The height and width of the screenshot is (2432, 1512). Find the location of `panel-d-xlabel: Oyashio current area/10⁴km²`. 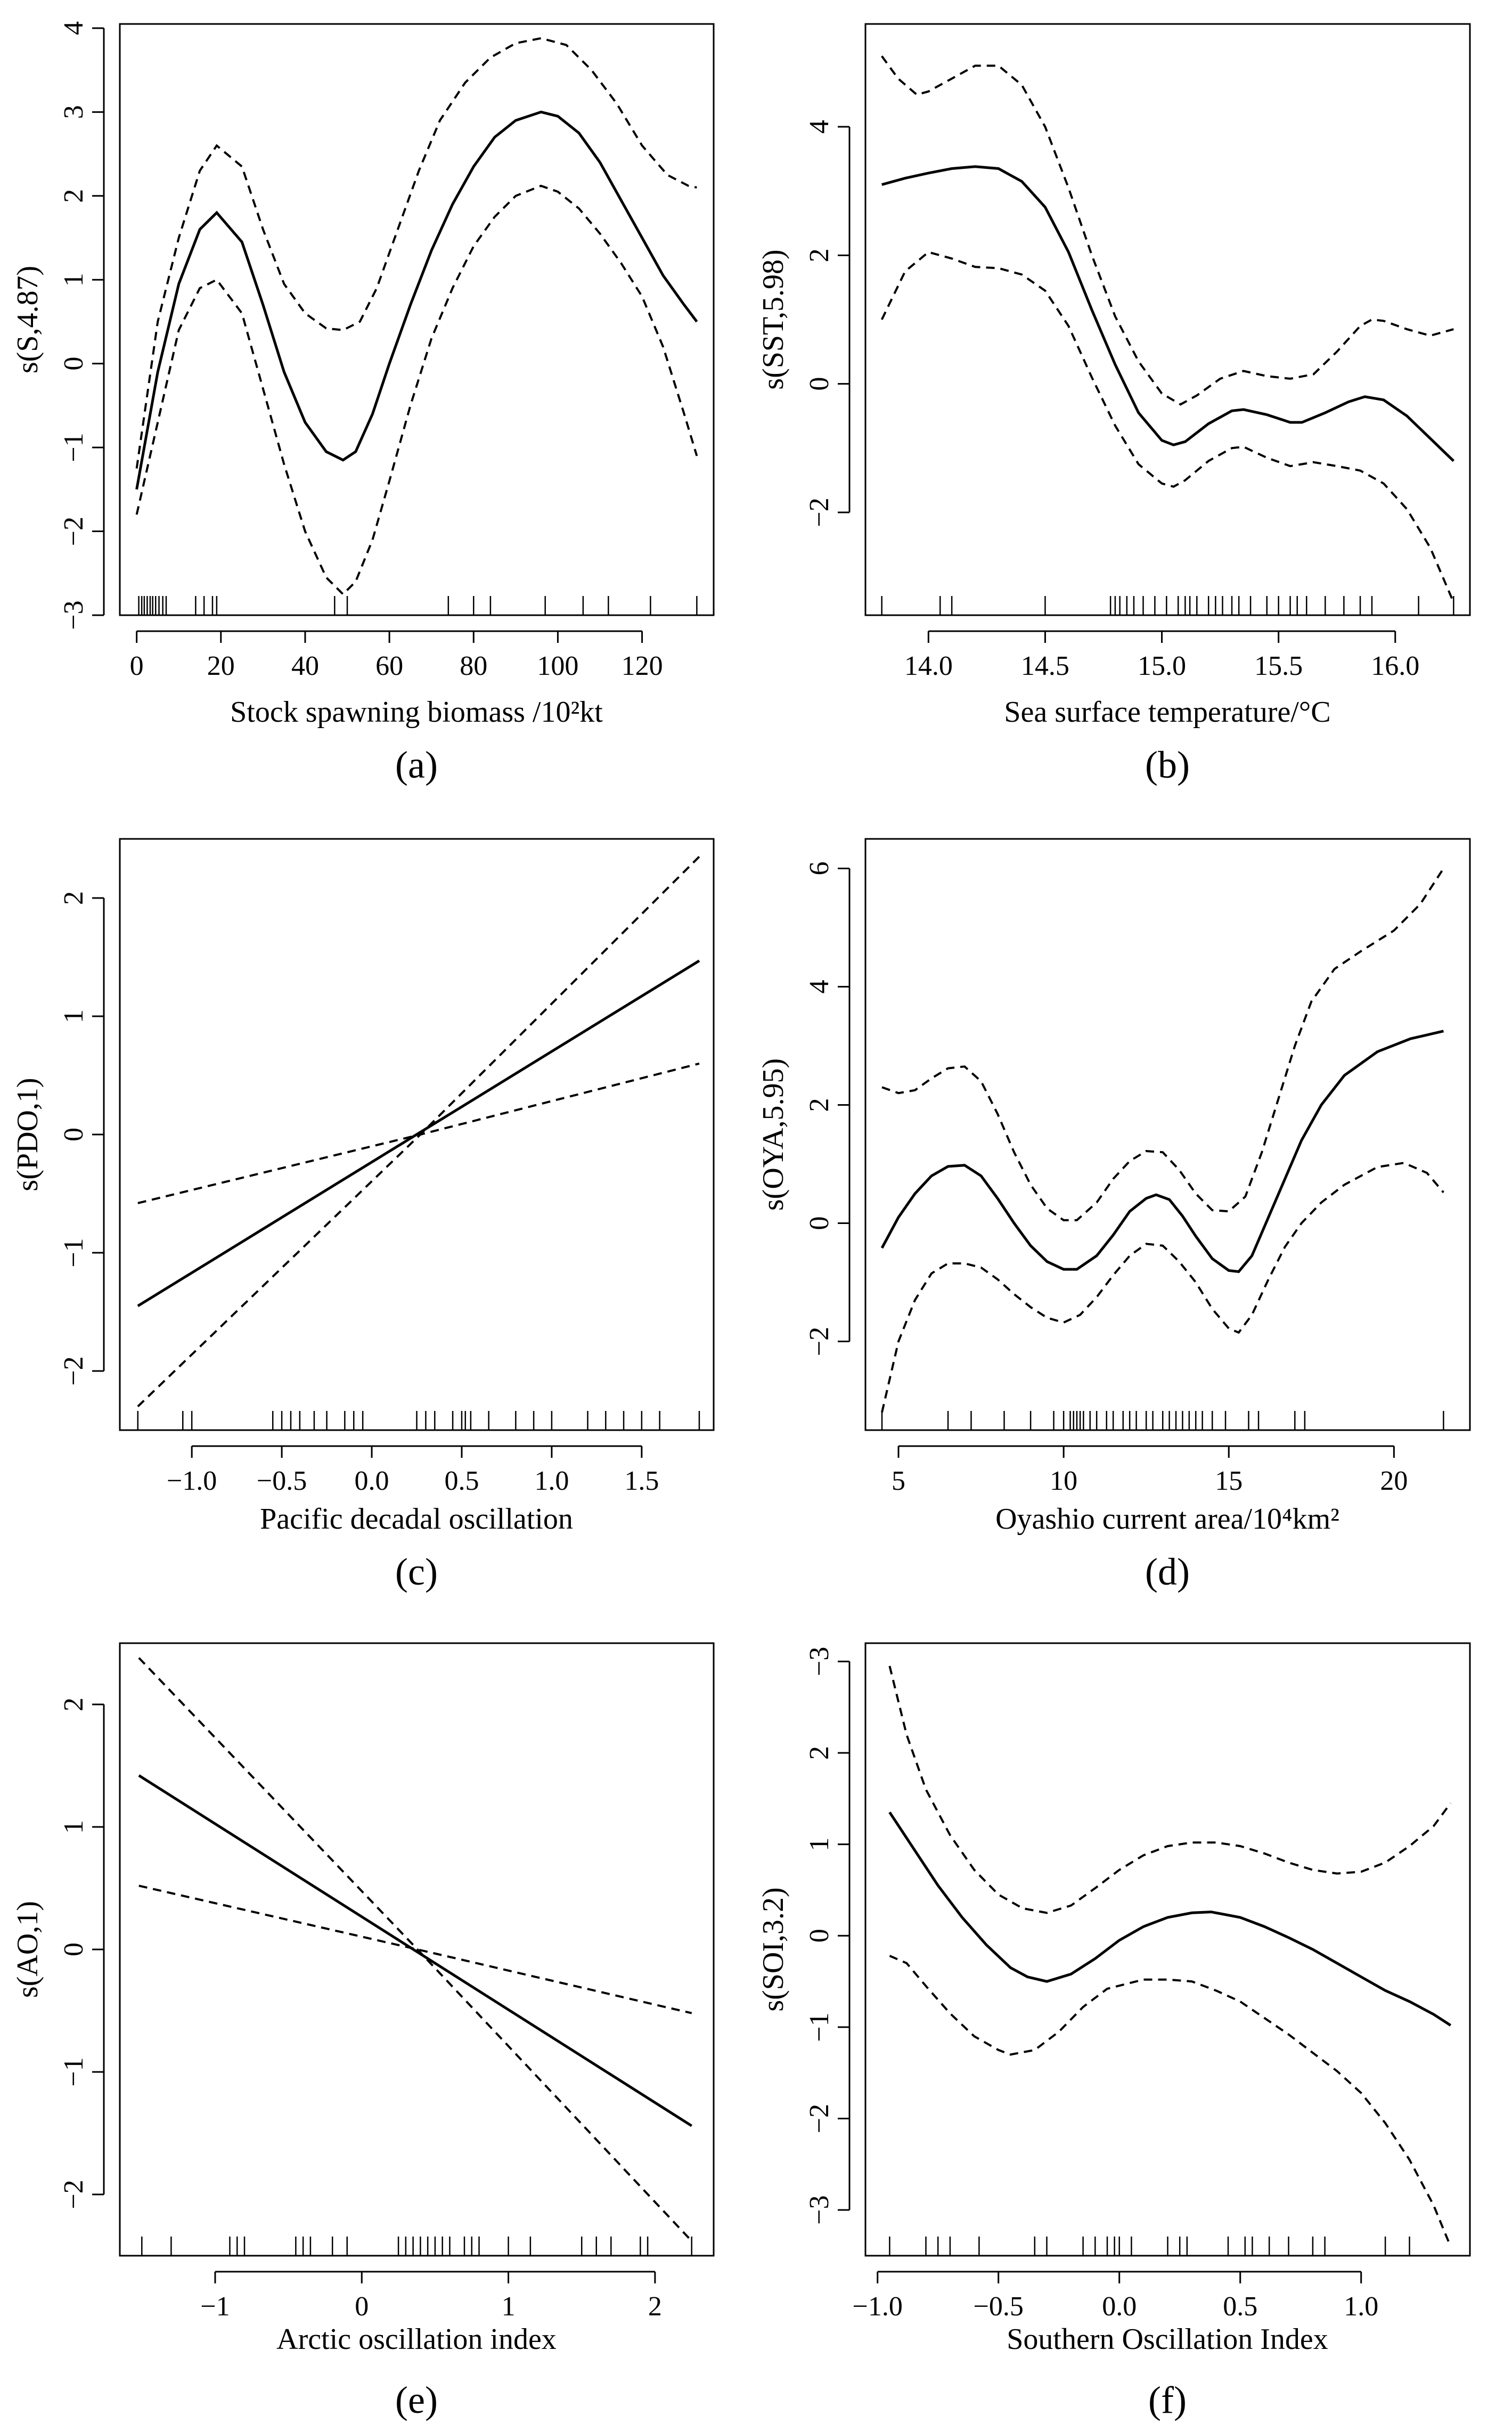

panel-d-xlabel: Oyashio current area/10⁴km² is located at coordinates (1167, 1519).